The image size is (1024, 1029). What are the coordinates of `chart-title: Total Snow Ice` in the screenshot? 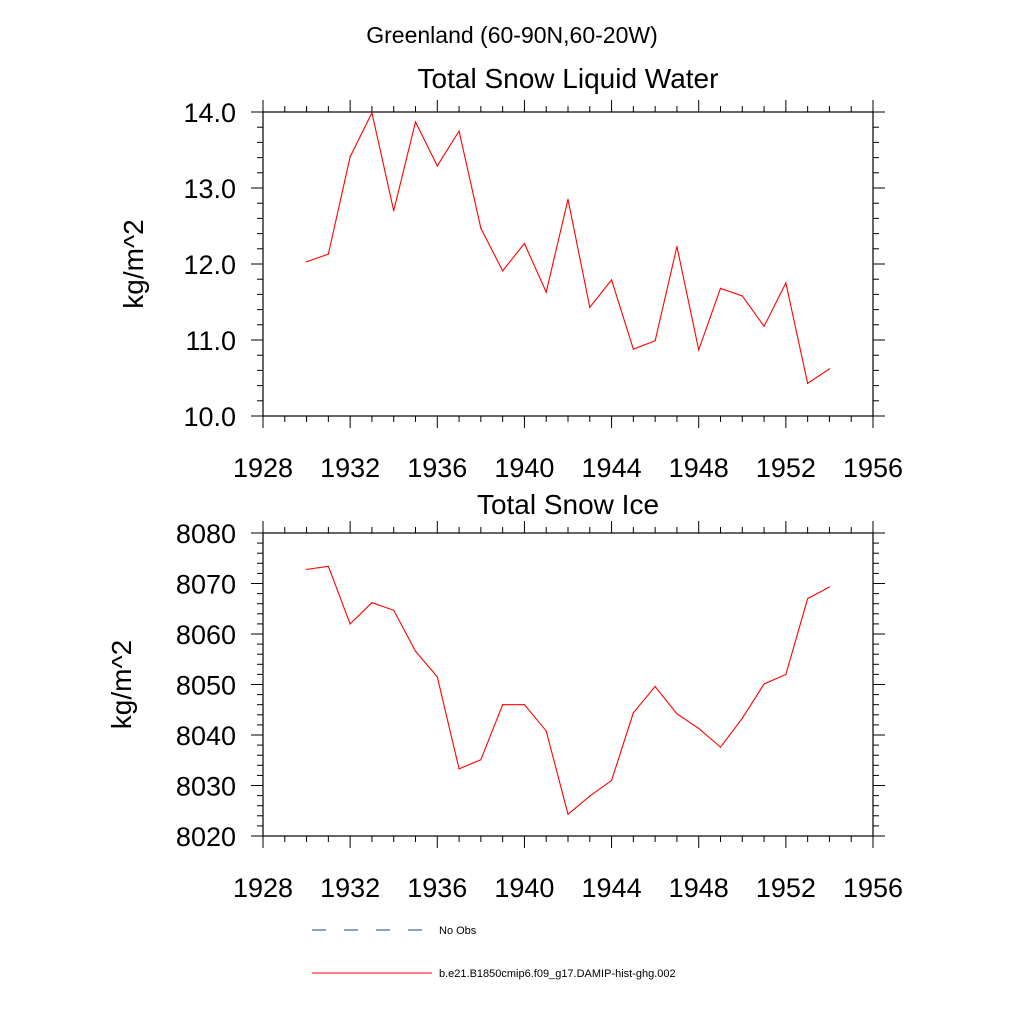 It's located at (568, 504).